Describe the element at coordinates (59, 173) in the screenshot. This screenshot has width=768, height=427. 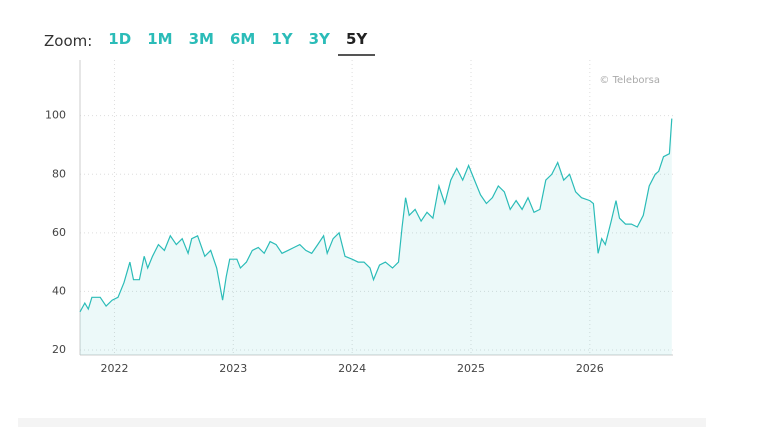
I see `y-tick-label: 80` at that location.